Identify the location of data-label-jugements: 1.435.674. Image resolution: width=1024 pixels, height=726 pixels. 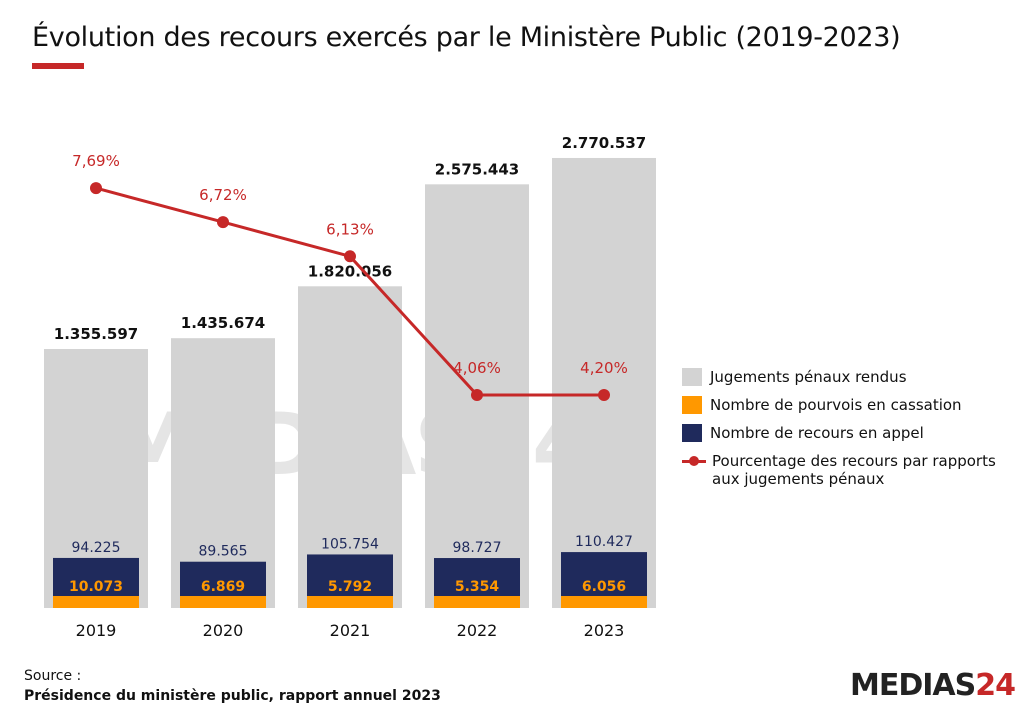
(223, 323).